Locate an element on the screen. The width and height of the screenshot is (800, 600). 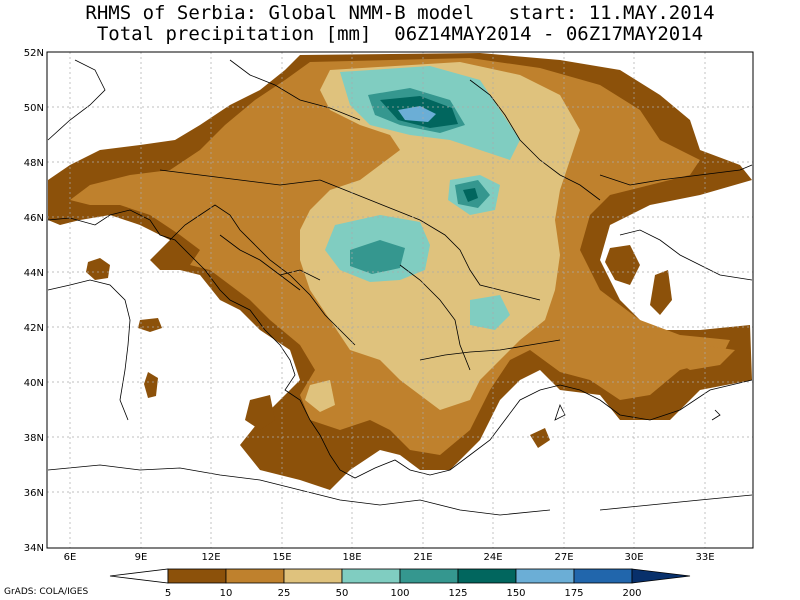
grads-credit: GrADS: COLA/IGES is located at coordinates (46, 592).